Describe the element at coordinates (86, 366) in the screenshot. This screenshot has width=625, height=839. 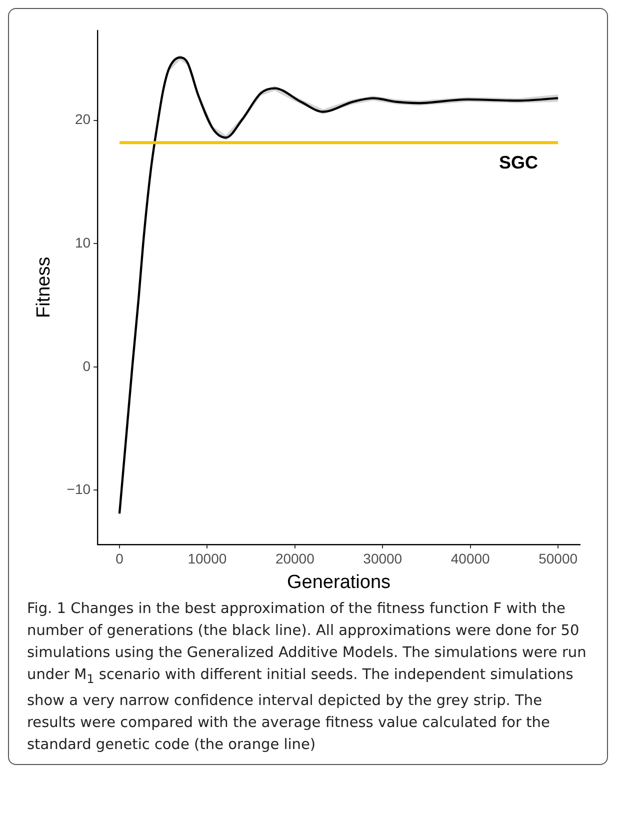
I see `y-tick-label: 0` at that location.